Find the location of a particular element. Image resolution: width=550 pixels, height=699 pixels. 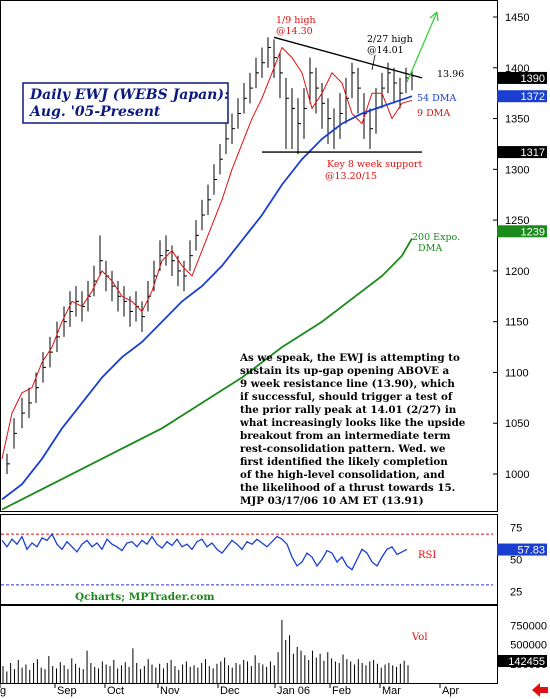

month-label: Apr is located at coordinates (450, 691).